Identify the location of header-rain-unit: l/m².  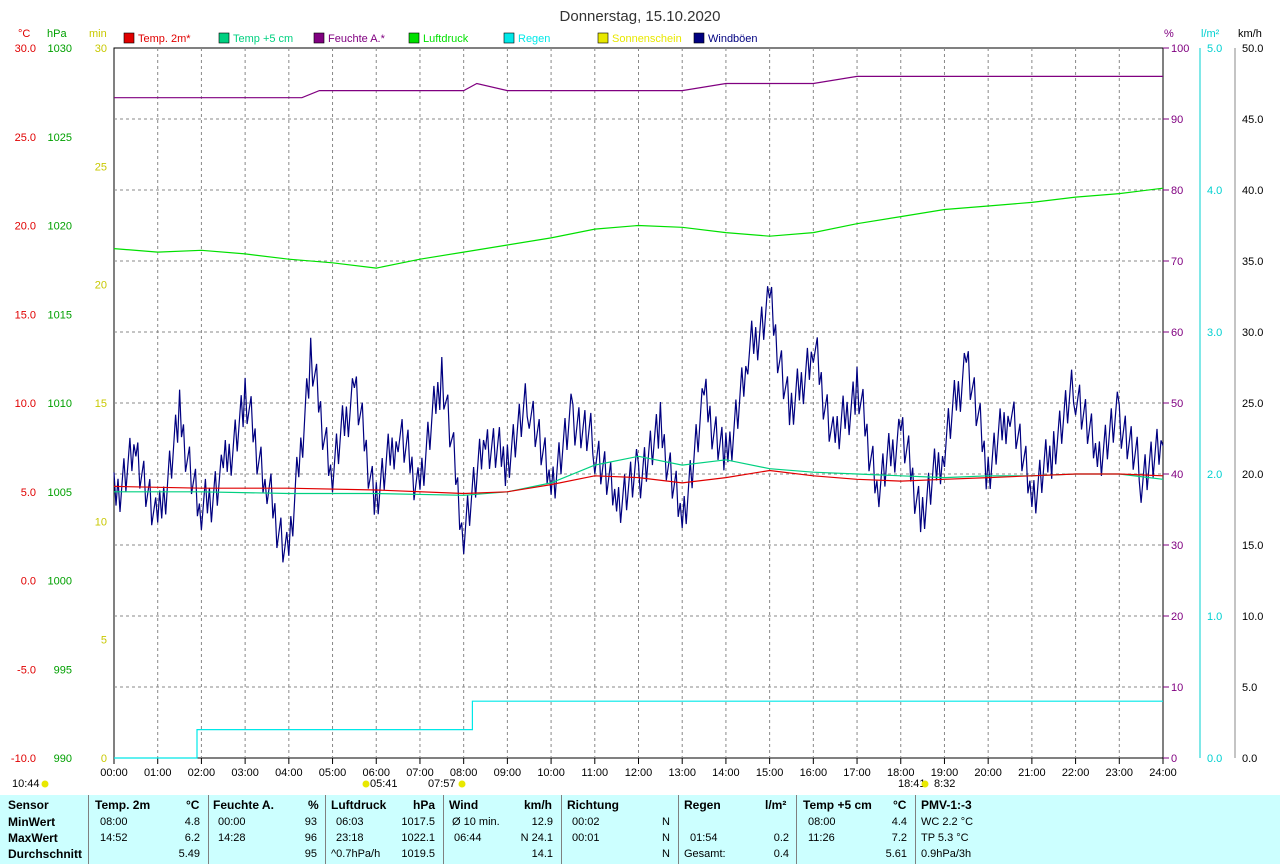
(776, 805).